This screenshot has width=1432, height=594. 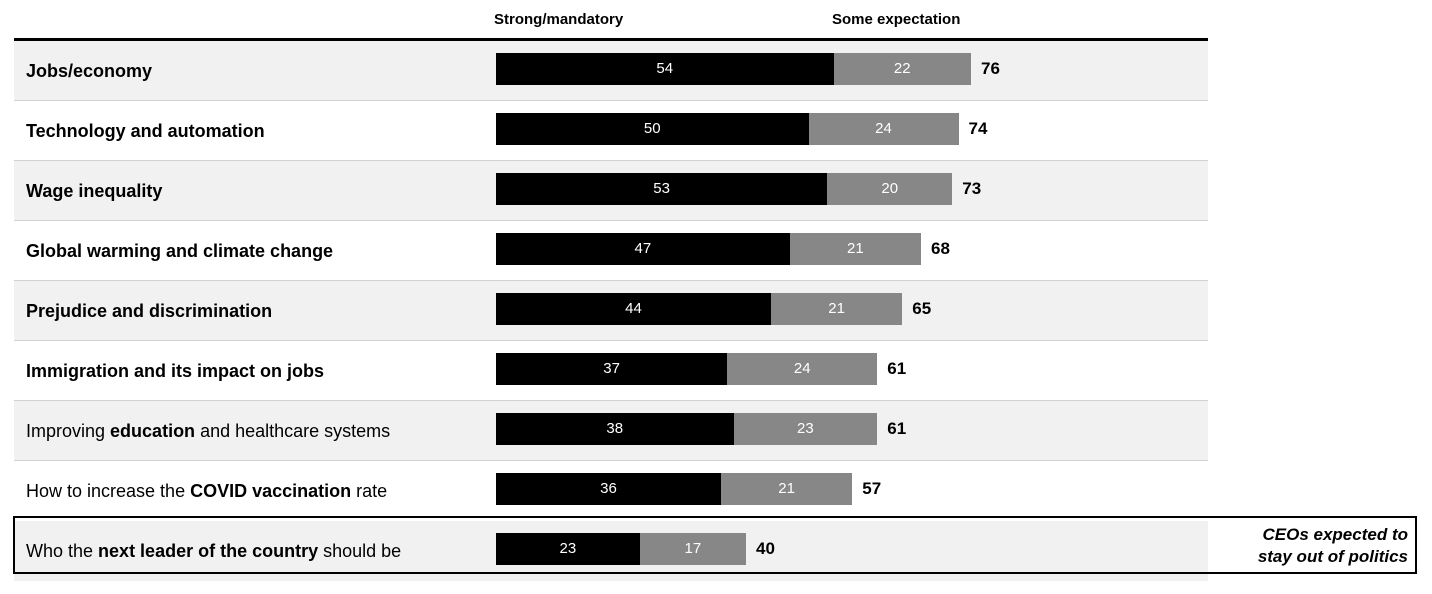 What do you see at coordinates (765, 548) in the screenshot?
I see `value-total: 40` at bounding box center [765, 548].